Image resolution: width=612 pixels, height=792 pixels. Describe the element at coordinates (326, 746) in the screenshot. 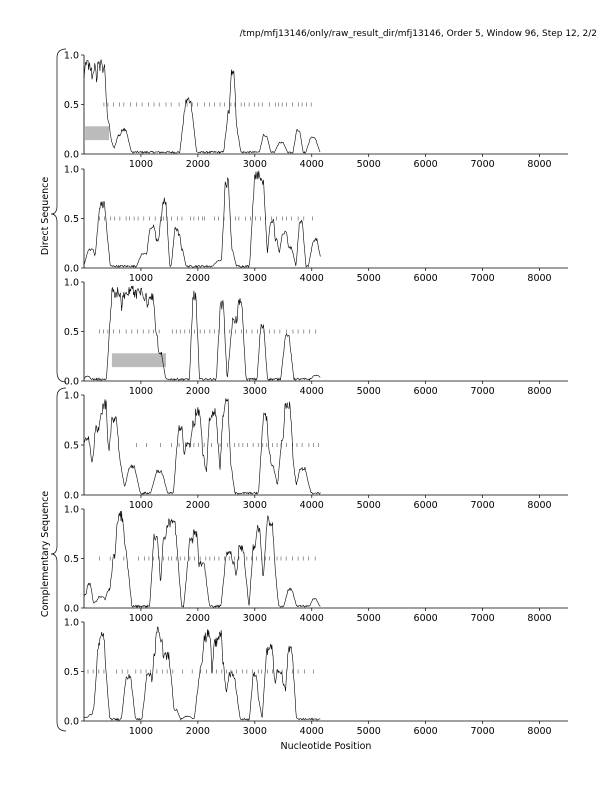

I see `x-axis-title: Nucleotide Position` at that location.